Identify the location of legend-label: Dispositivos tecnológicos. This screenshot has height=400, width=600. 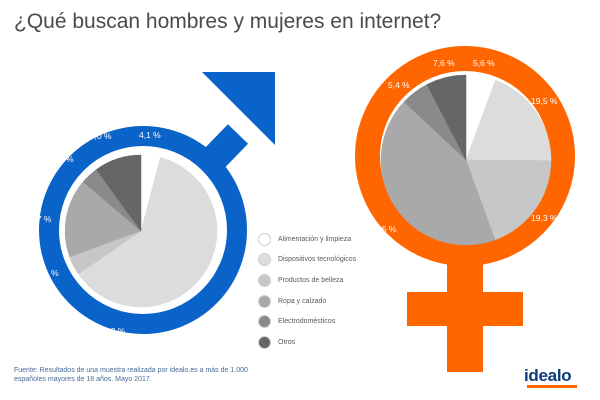
(317, 260).